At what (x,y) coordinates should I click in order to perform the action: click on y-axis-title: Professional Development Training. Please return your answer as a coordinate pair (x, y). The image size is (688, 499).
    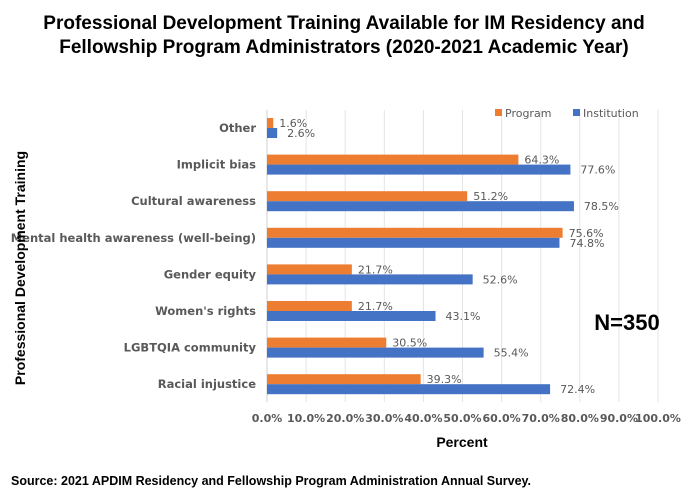
    Looking at the image, I should click on (20, 268).